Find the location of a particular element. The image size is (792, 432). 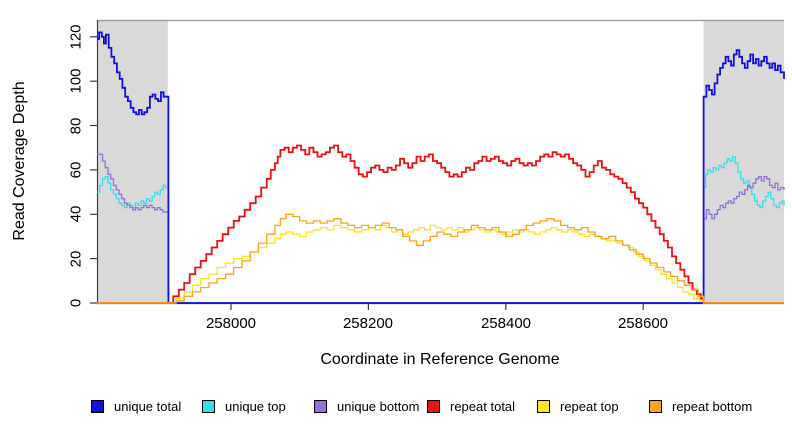

repeat-bottom-swatch-icon is located at coordinates (655, 406).